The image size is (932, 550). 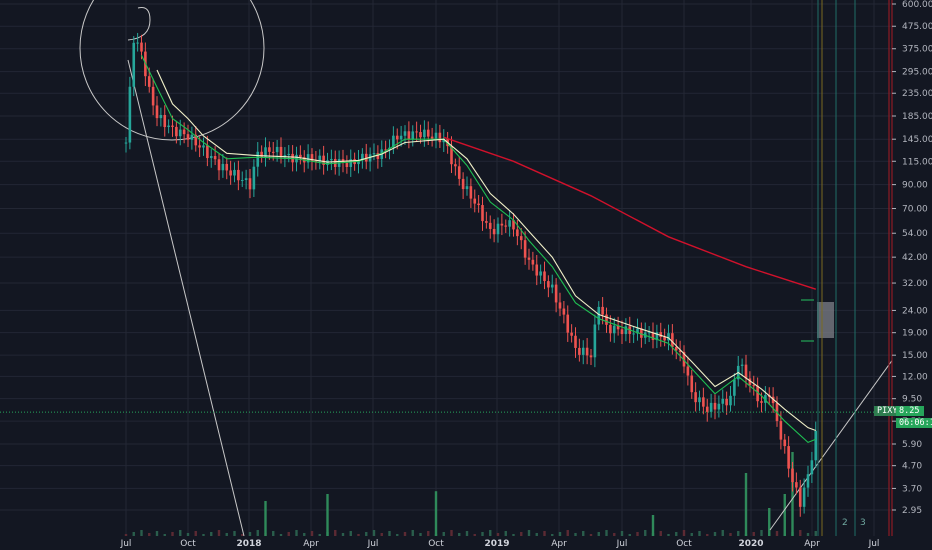 What do you see at coordinates (915, 186) in the screenshot?
I see `y-tick-label: 90.00` at bounding box center [915, 186].